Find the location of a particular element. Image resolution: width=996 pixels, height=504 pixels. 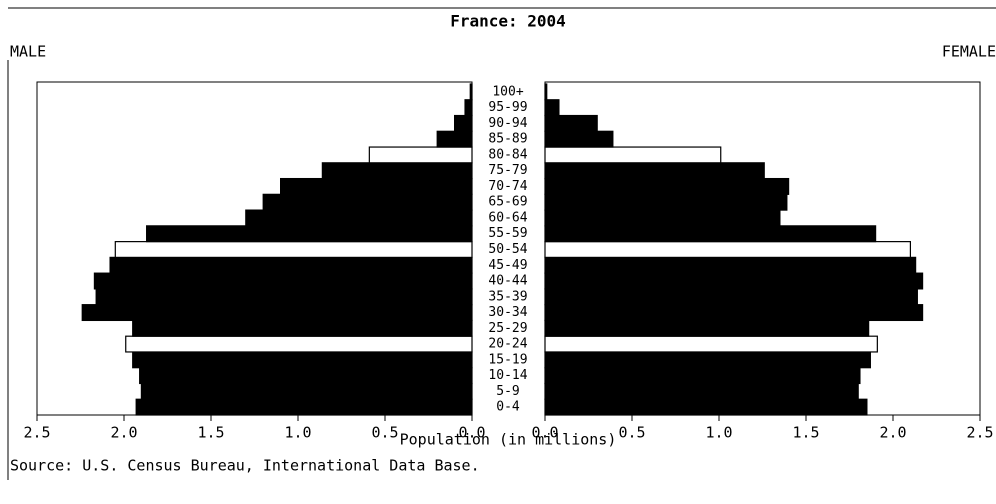

age-label: 50-54 is located at coordinates (507, 249).